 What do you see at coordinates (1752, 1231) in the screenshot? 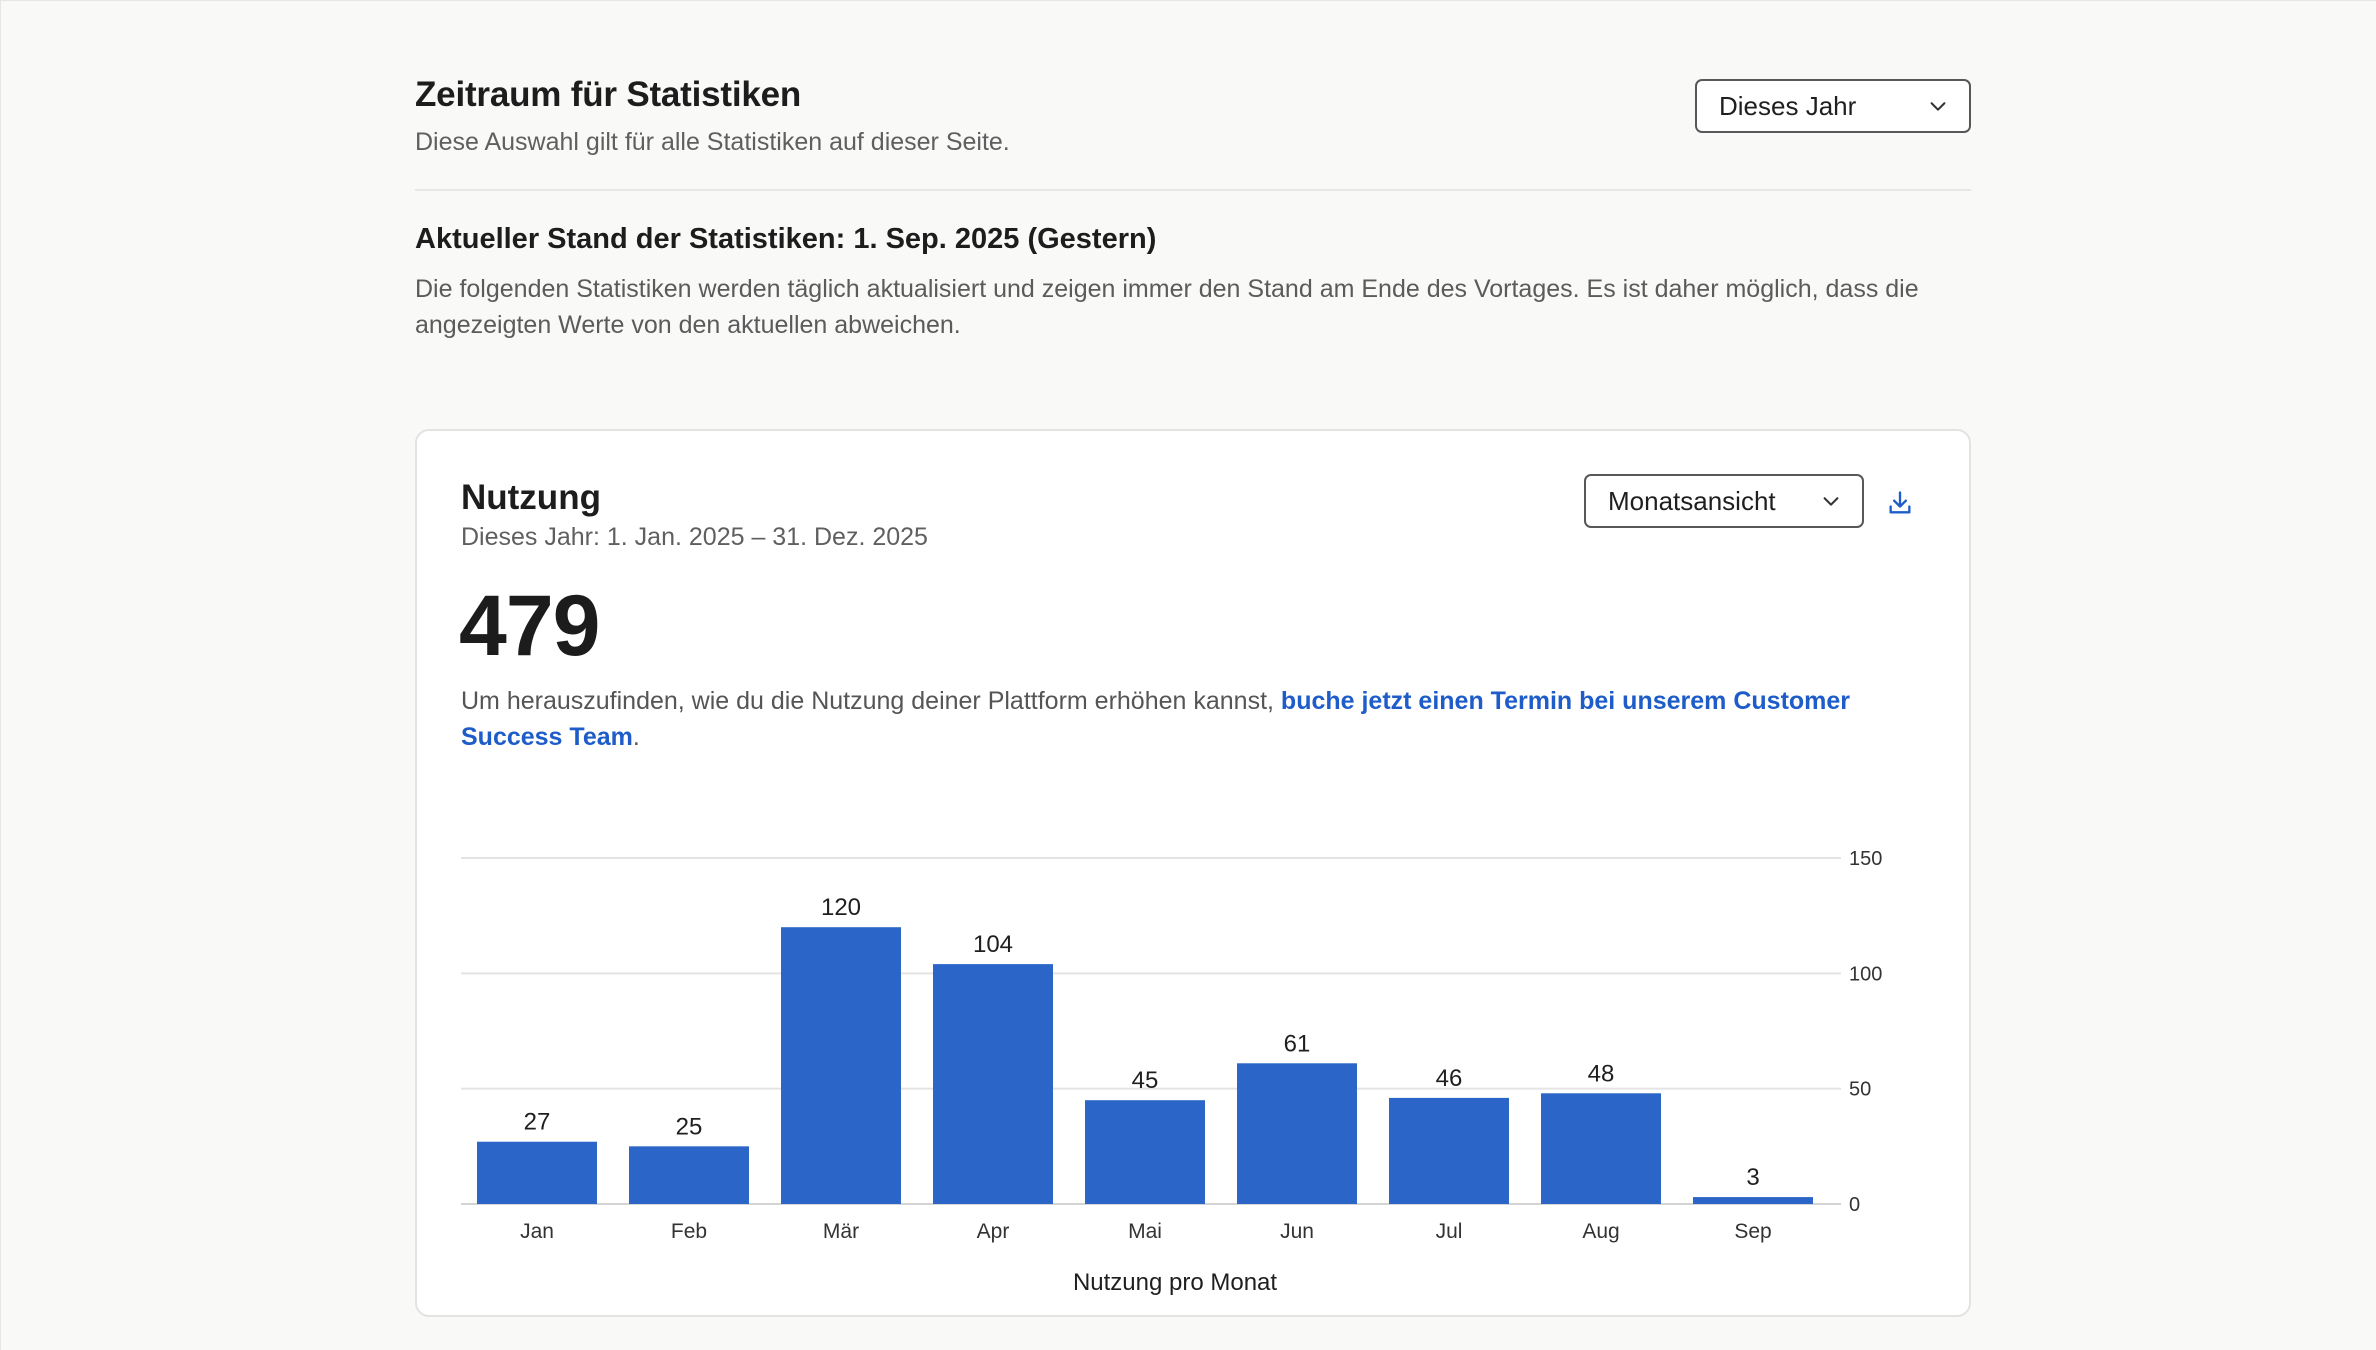
I see `x-tick-label: Sep` at bounding box center [1752, 1231].